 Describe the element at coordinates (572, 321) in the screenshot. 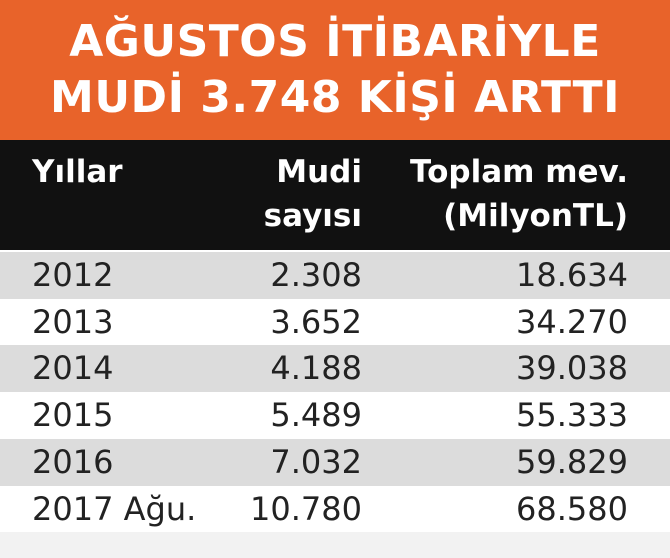

I see `table-cell: 34.270` at that location.